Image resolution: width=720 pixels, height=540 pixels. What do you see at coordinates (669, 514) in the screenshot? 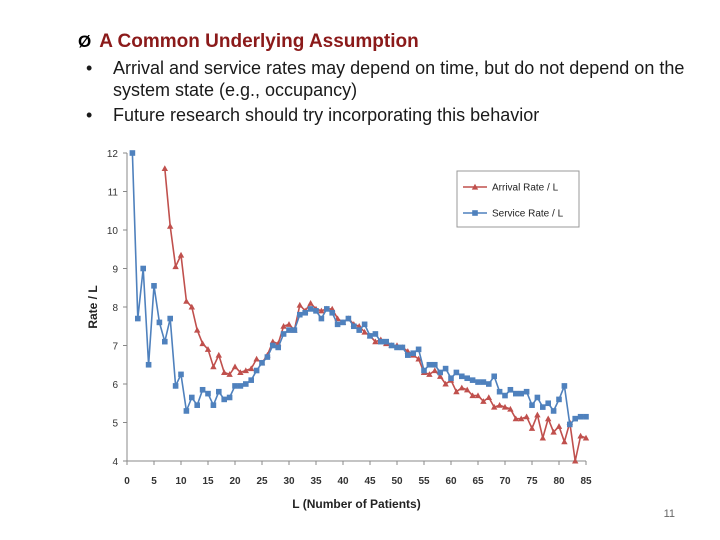
I see `page-number: 11` at bounding box center [669, 514].